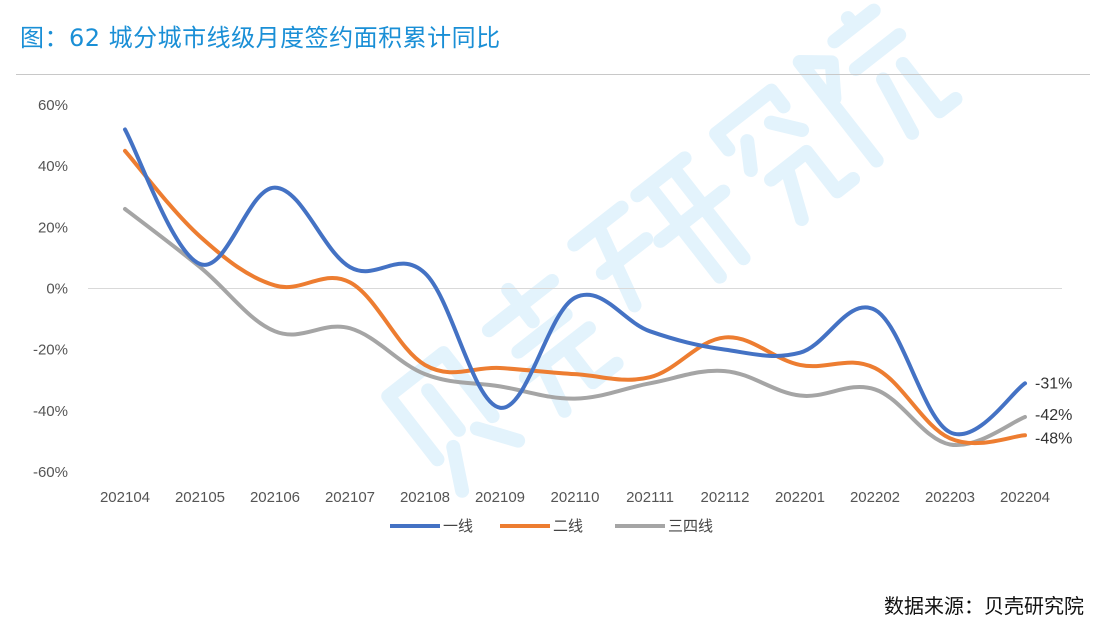 The height and width of the screenshot is (629, 1096). What do you see at coordinates (568, 526) in the screenshot?
I see `legend-label: 二线` at bounding box center [568, 526].